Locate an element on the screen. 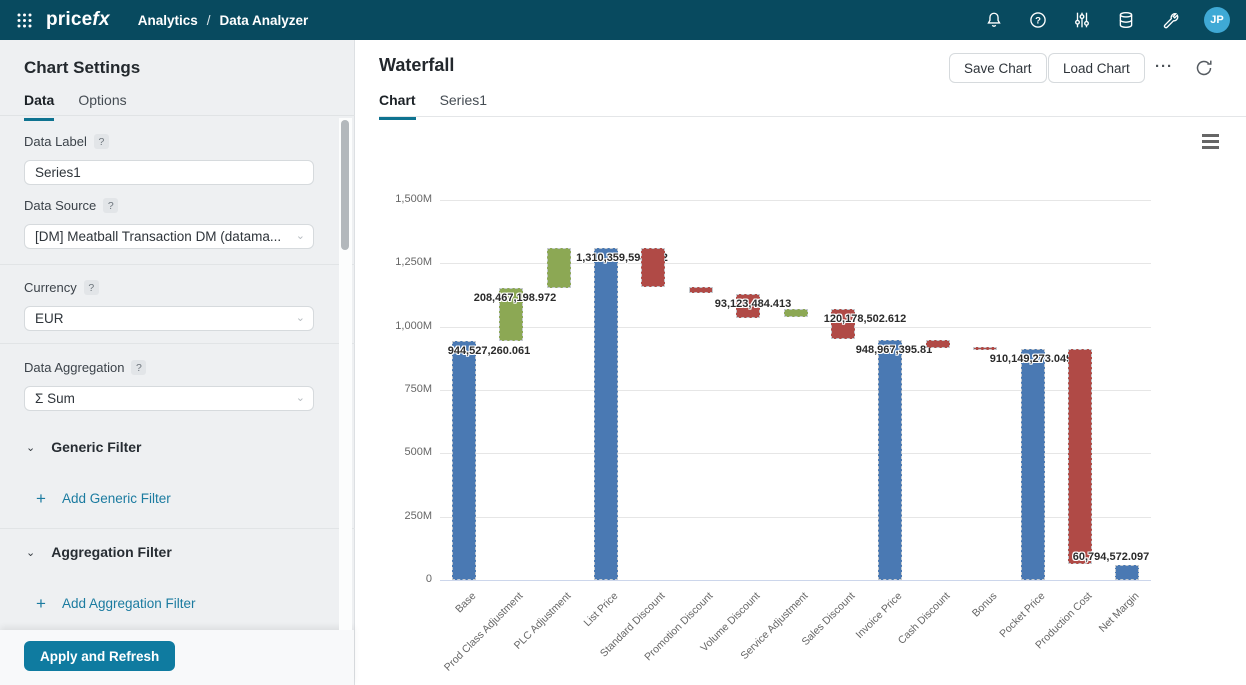 The height and width of the screenshot is (685, 1246). wrench-tools-icon is located at coordinates (1170, 20).